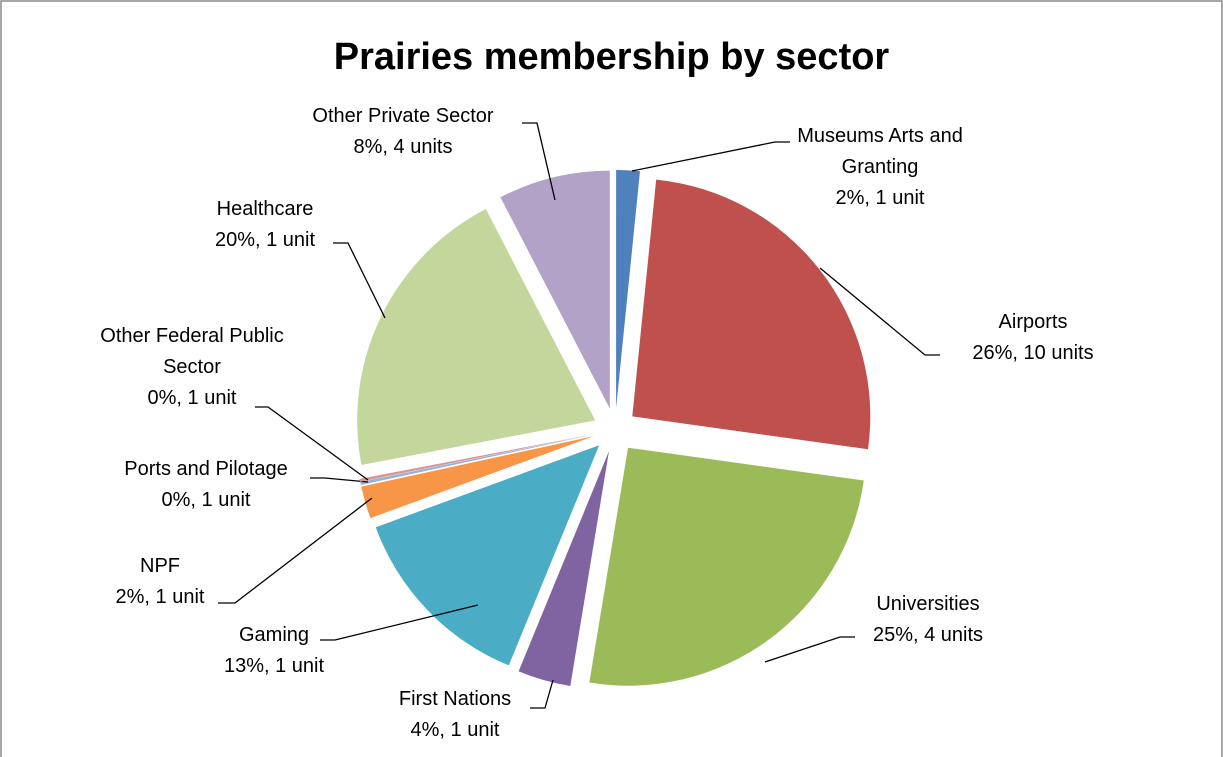  What do you see at coordinates (928, 604) in the screenshot?
I see `slice-name: Universities` at bounding box center [928, 604].